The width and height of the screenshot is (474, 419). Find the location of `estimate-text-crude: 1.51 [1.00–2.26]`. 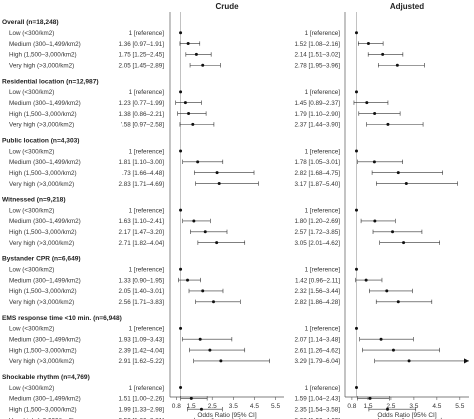

estimate-text-crude: 1.51 [1.00–2.26] is located at coordinates (141, 399).